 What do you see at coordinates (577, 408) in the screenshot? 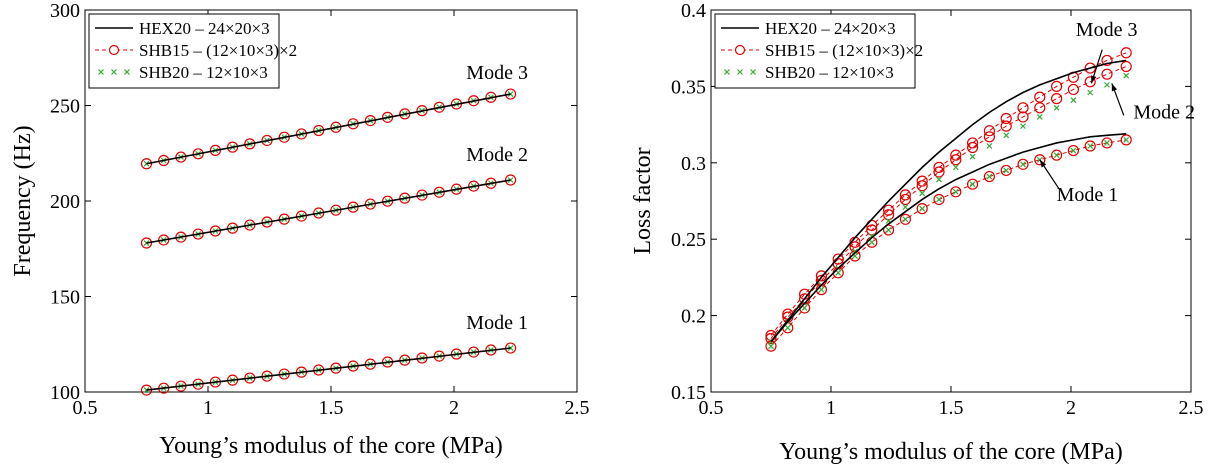
I see `x-tick-label: 2.5` at bounding box center [577, 408].